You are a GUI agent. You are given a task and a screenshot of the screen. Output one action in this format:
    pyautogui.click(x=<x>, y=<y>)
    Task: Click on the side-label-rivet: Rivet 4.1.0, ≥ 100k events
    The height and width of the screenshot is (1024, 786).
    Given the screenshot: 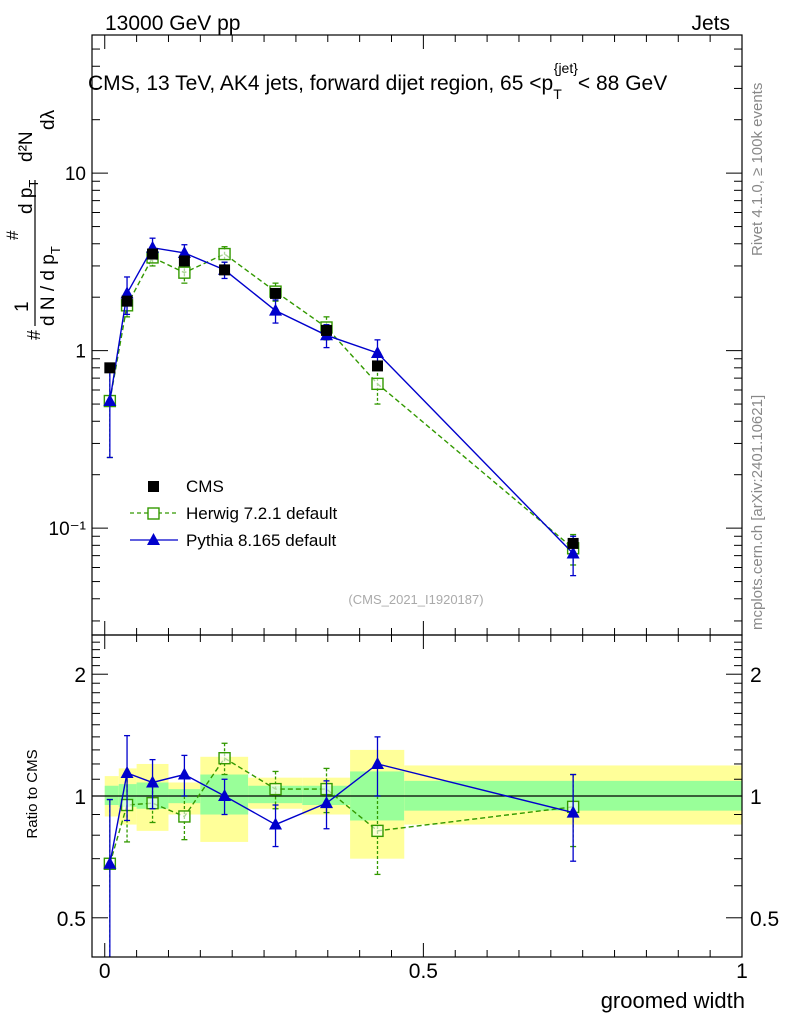 What is the action you would take?
    pyautogui.click(x=757, y=169)
    